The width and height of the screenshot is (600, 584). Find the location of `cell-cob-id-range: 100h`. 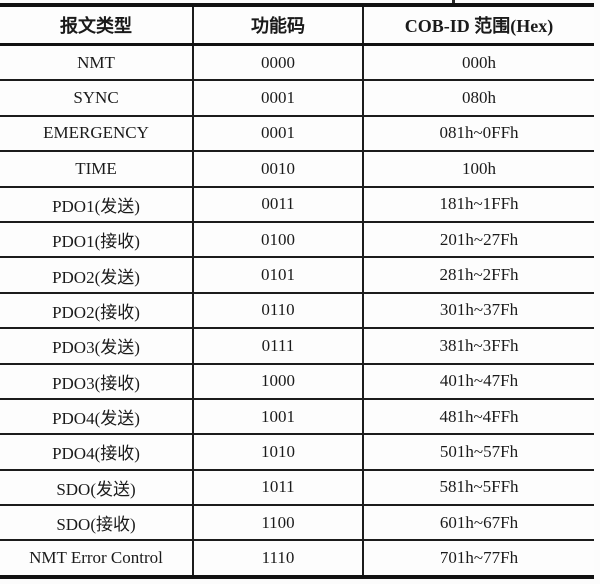

cell-cob-id-range: 100h is located at coordinates (478, 169).